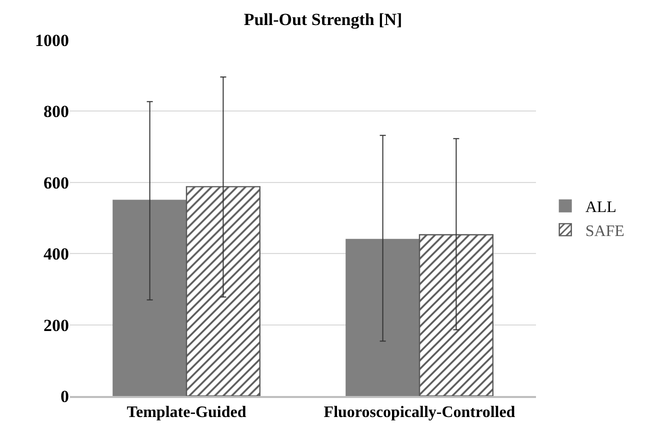 Image resolution: width=646 pixels, height=436 pixels. Describe the element at coordinates (186, 413) in the screenshot. I see `x-tick-label: Template-Guided` at that location.